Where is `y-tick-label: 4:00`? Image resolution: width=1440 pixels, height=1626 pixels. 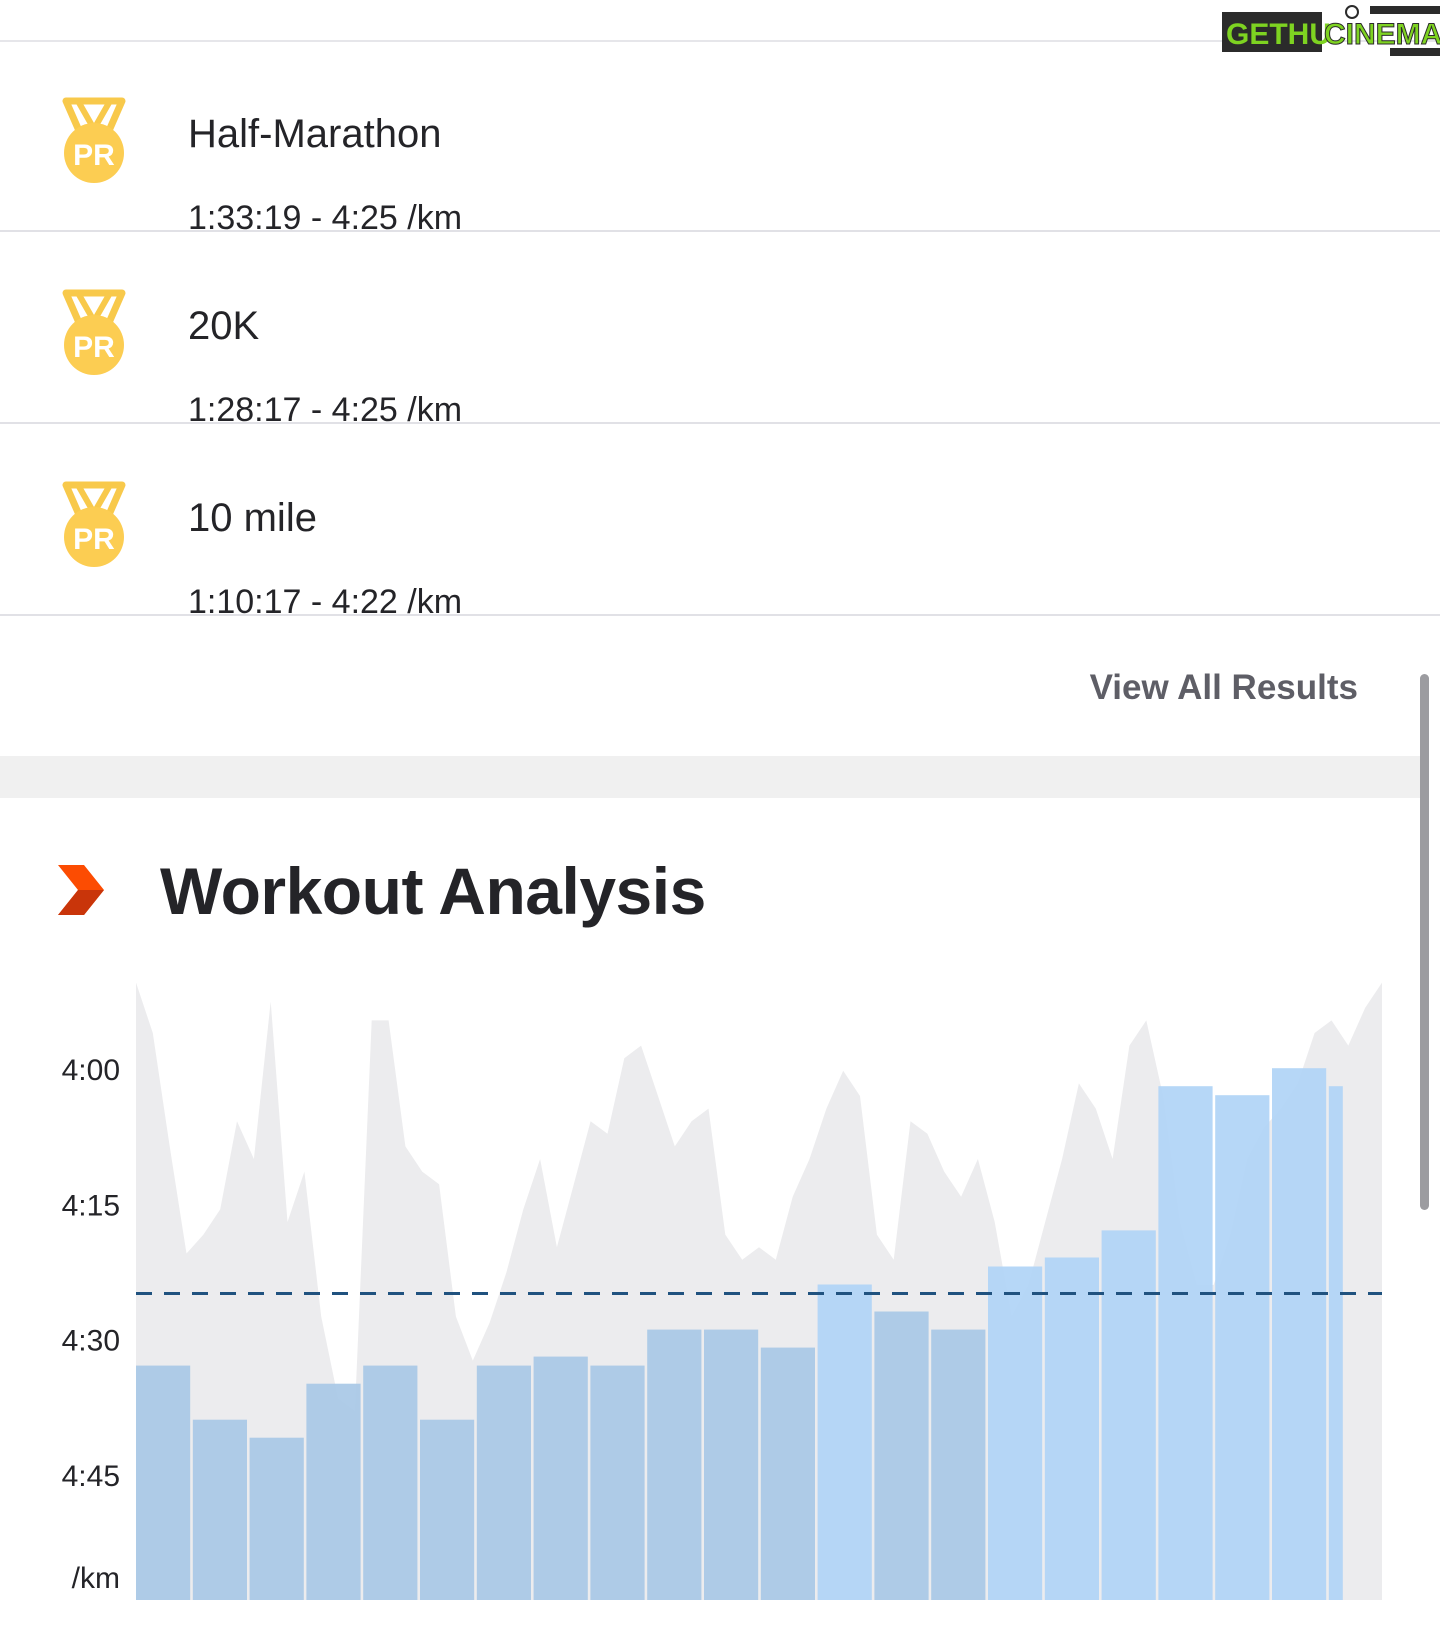
y-tick-label: 4:00 is located at coordinates (91, 1070).